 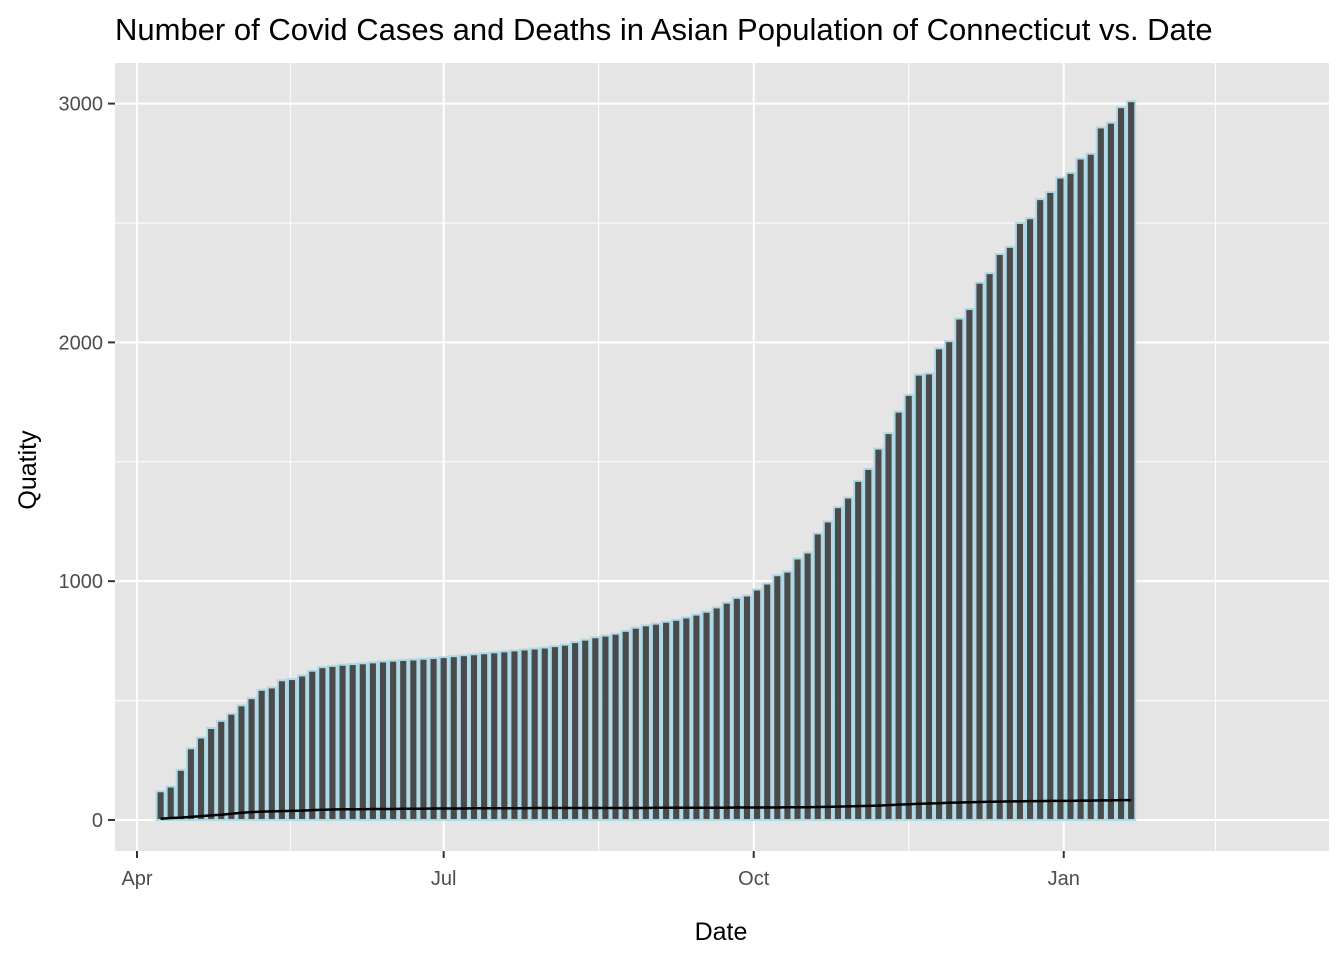 What do you see at coordinates (97, 821) in the screenshot?
I see `y-tick-label: 0` at bounding box center [97, 821].